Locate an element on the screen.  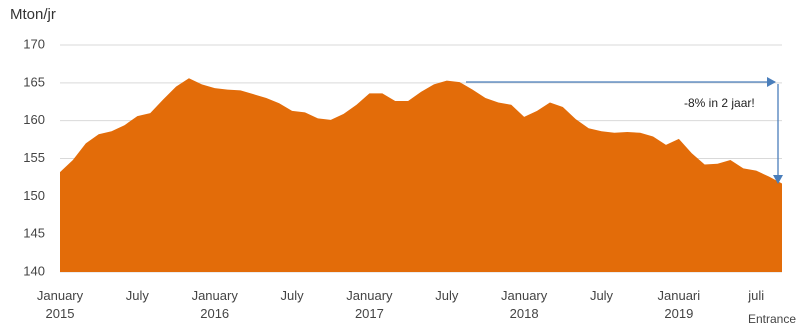
y-tick-label: 145 is located at coordinates (34, 233).